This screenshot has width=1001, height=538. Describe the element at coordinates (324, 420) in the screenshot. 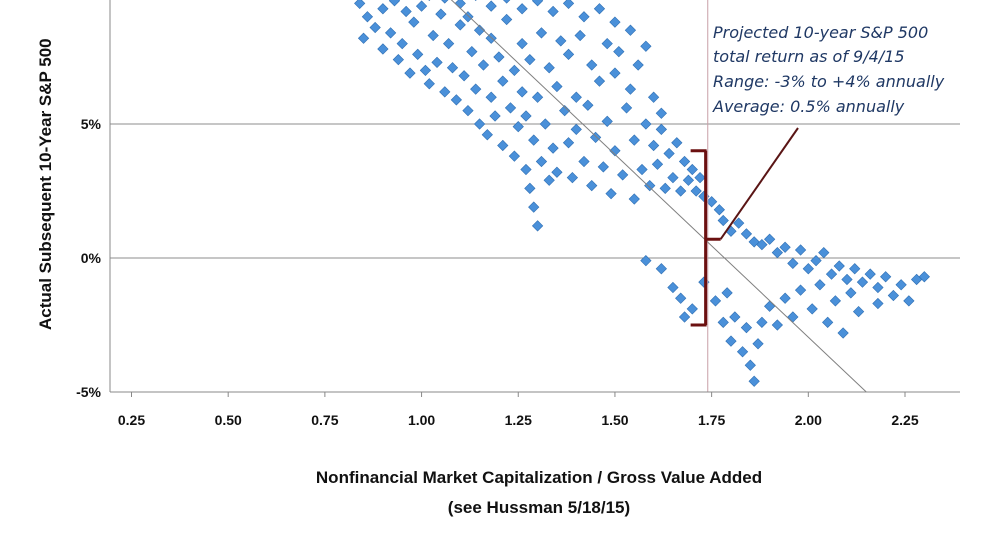

I see `x-tick-label: 0.75` at that location.